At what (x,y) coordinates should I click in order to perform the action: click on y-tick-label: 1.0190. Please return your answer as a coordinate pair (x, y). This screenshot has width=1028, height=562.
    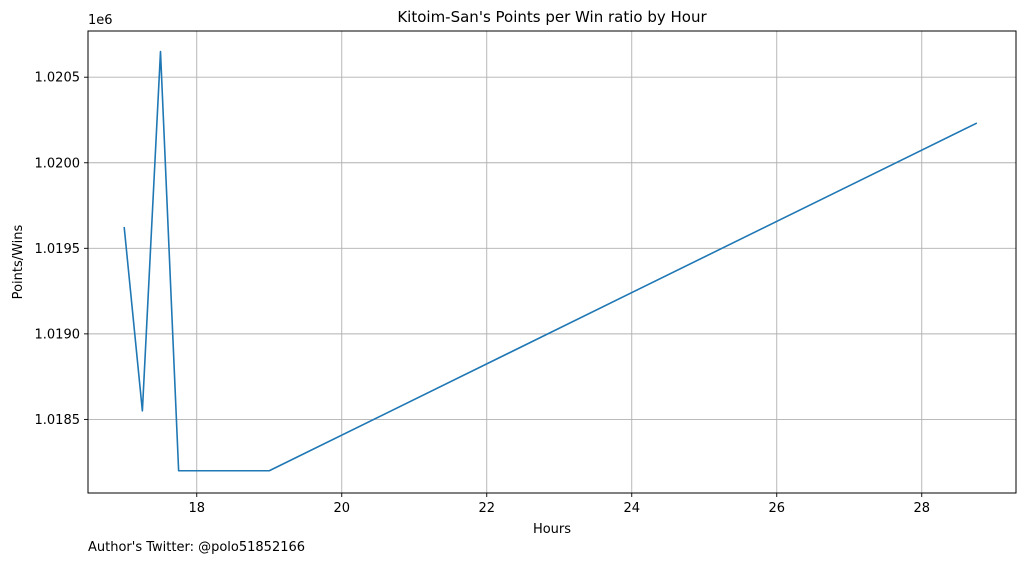
    Looking at the image, I should click on (58, 334).